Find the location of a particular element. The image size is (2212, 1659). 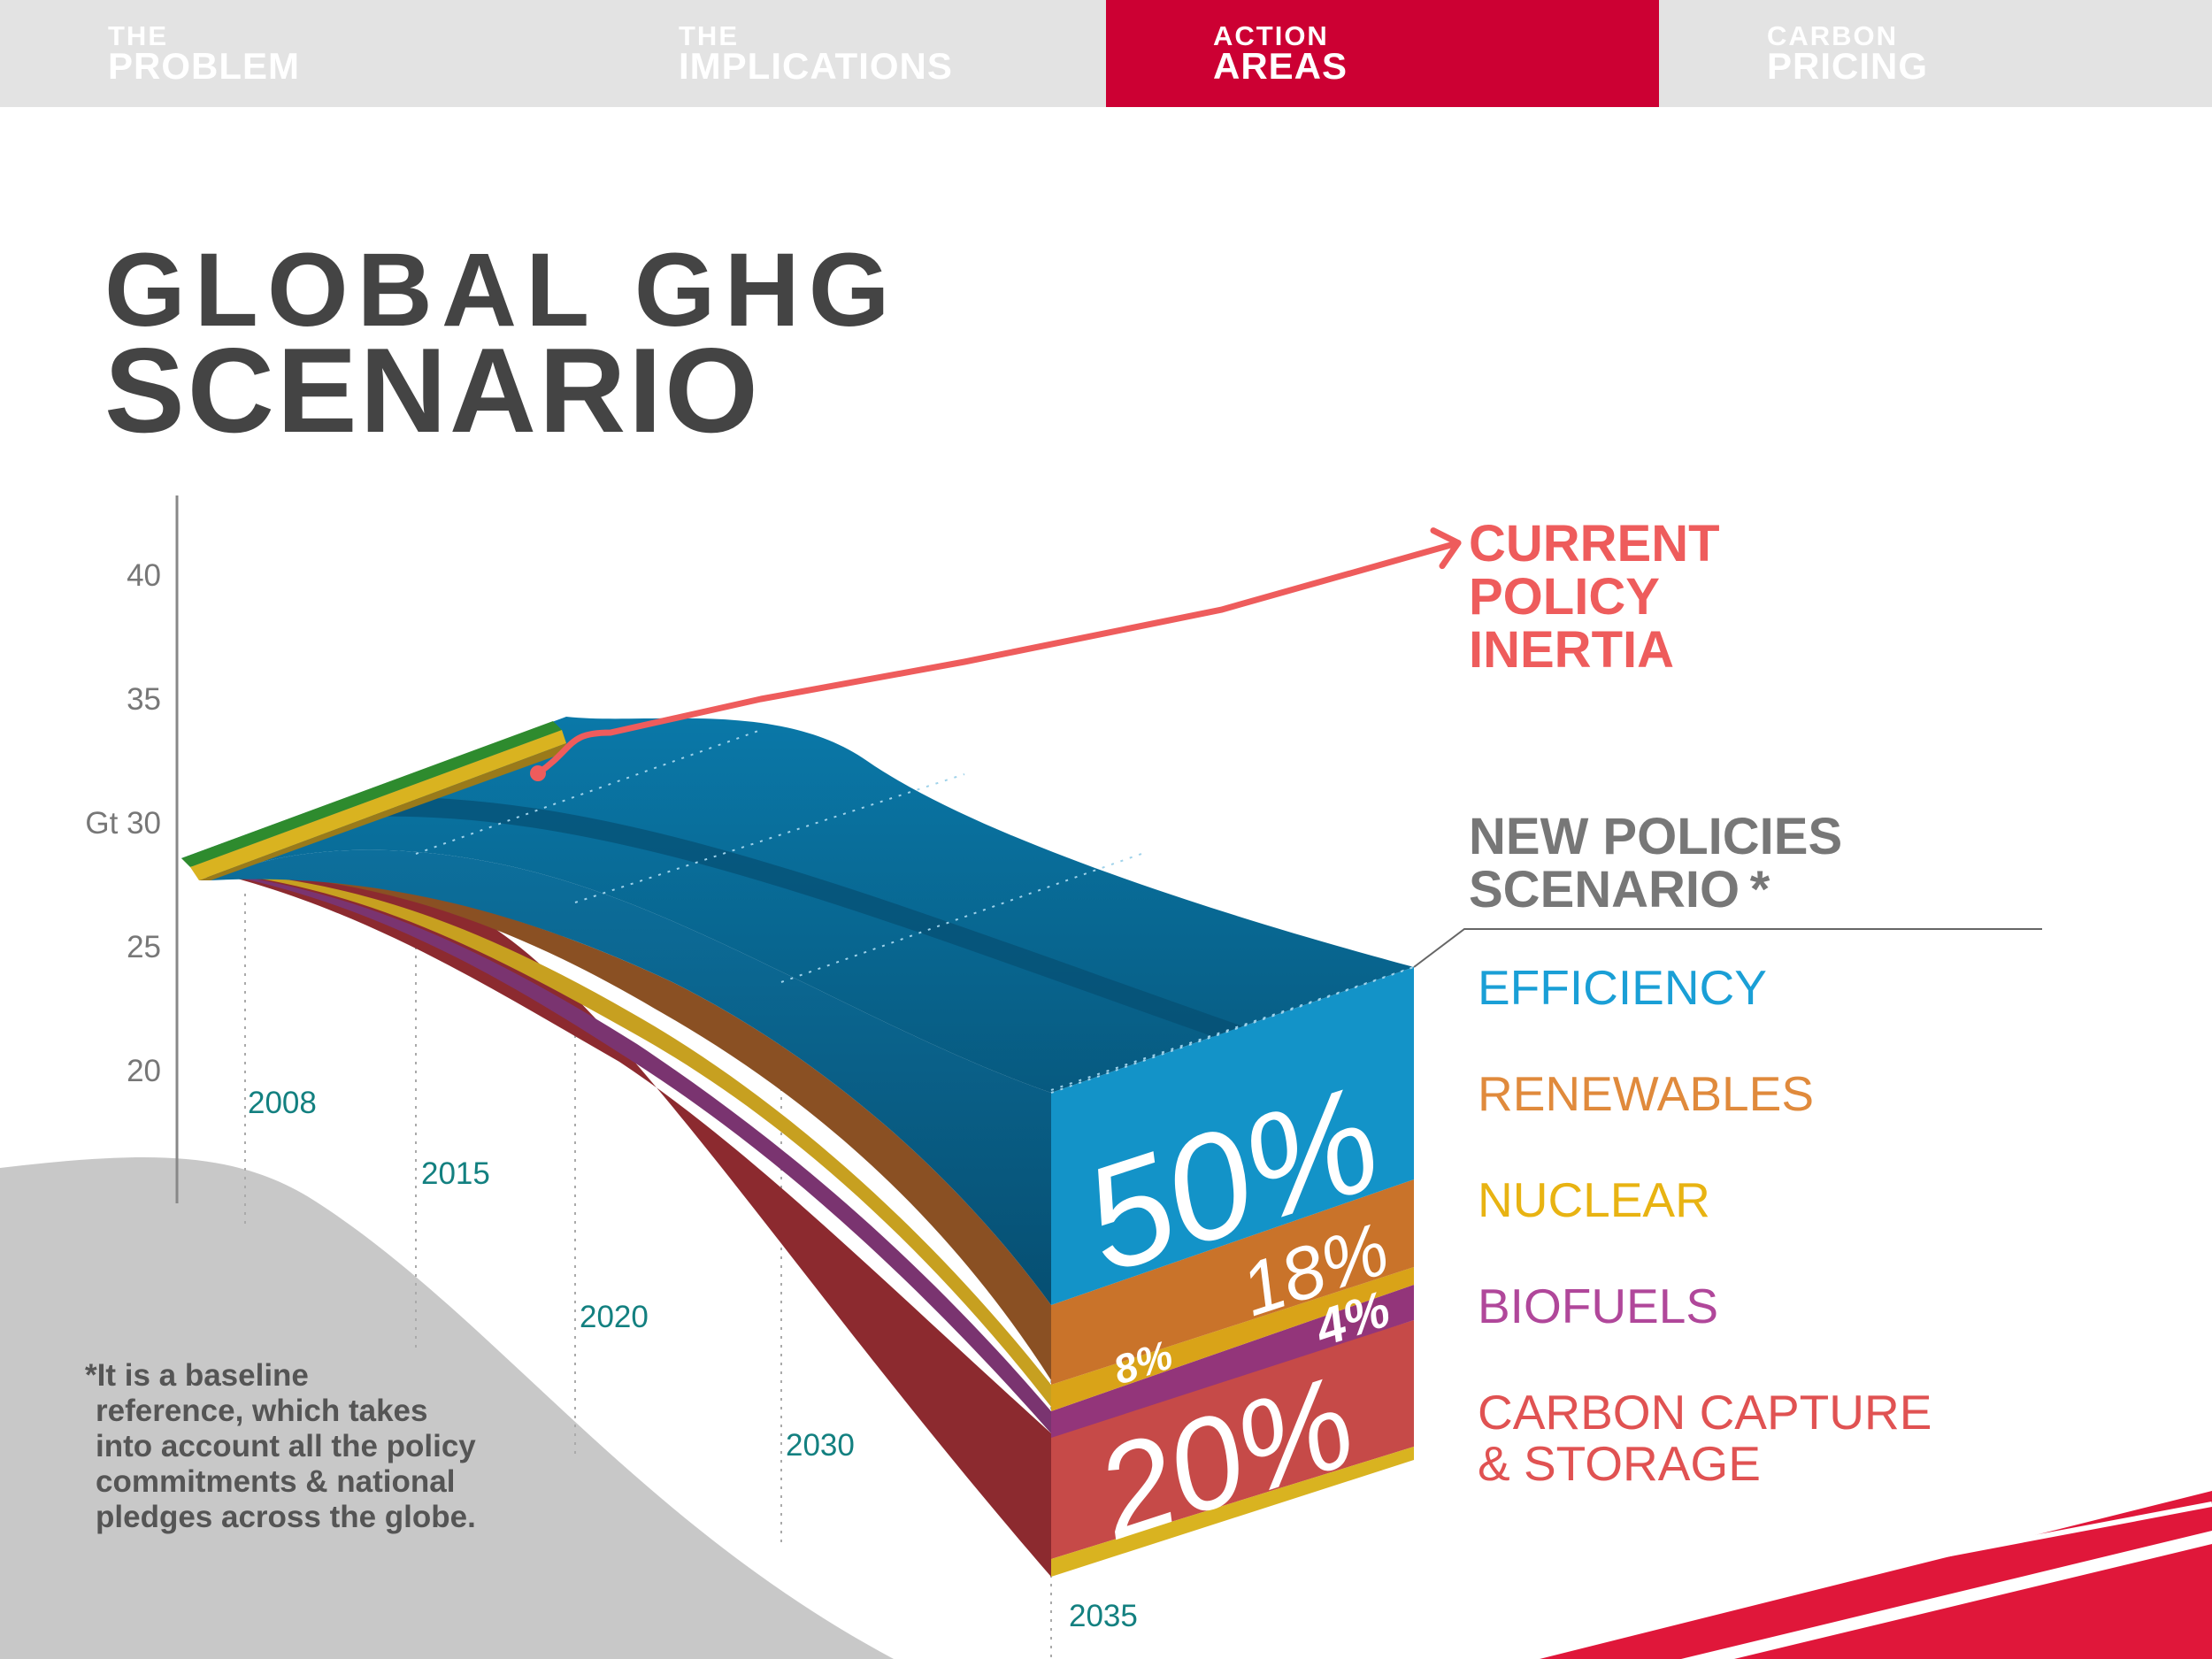

start-edge-green is located at coordinates (371, 794).